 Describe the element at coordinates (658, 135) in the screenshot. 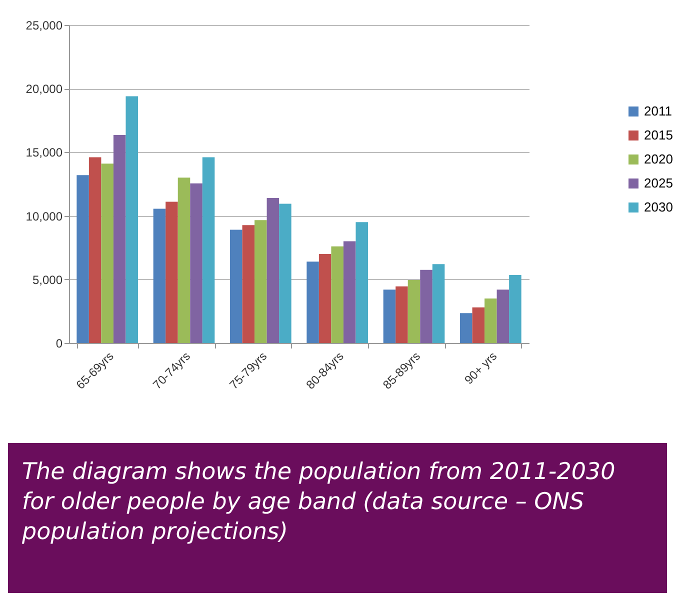

I see `legend-label: 2015` at that location.